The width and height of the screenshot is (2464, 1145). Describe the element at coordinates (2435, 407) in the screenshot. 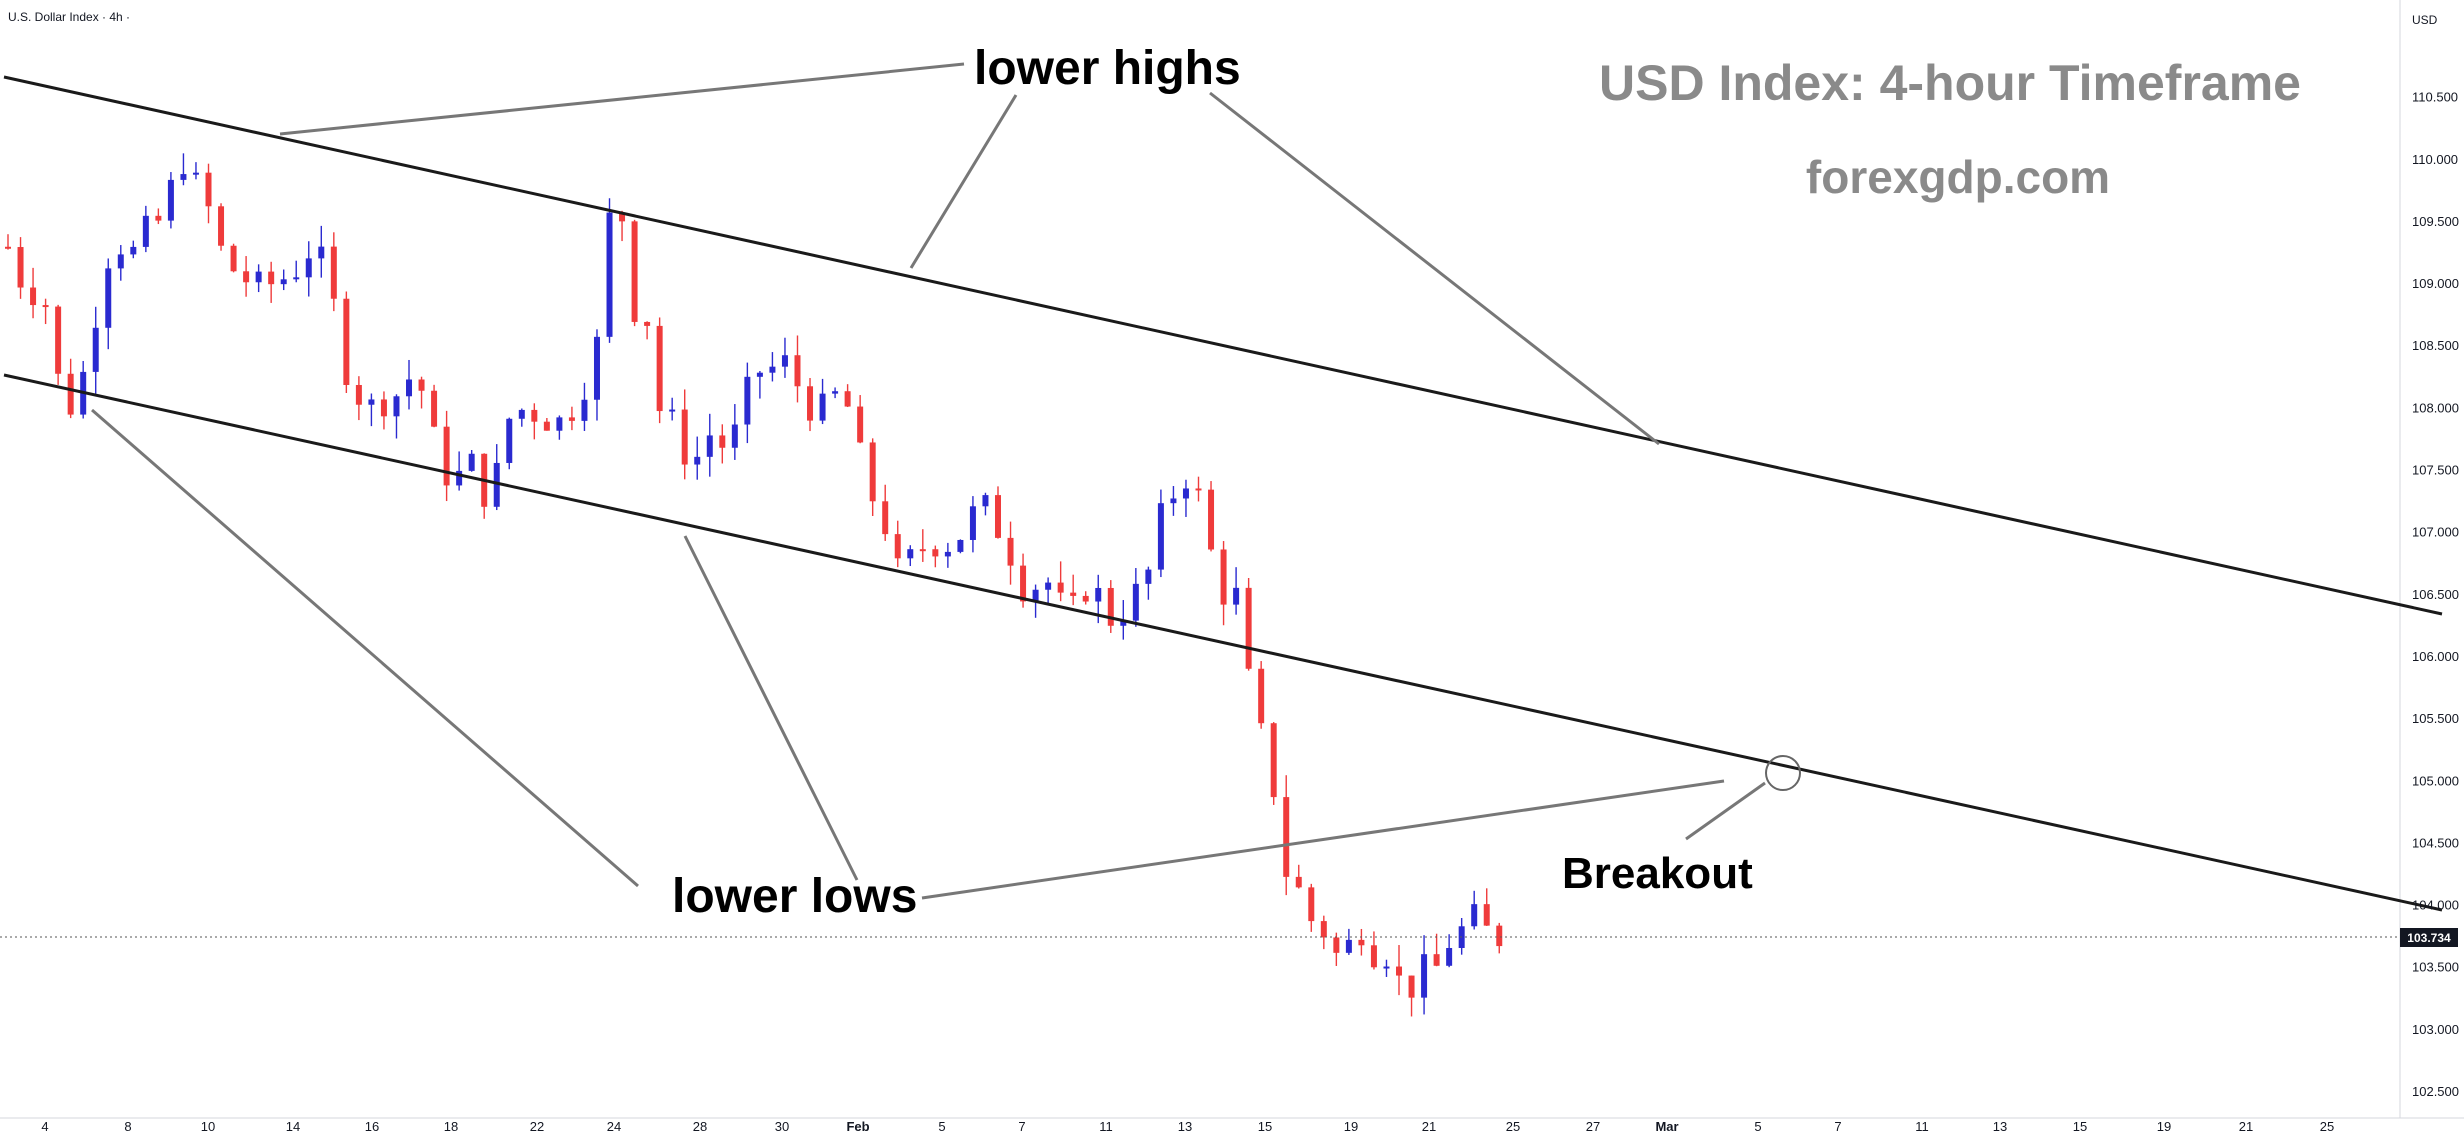

I see `price-tick-label: 108.000` at that location.